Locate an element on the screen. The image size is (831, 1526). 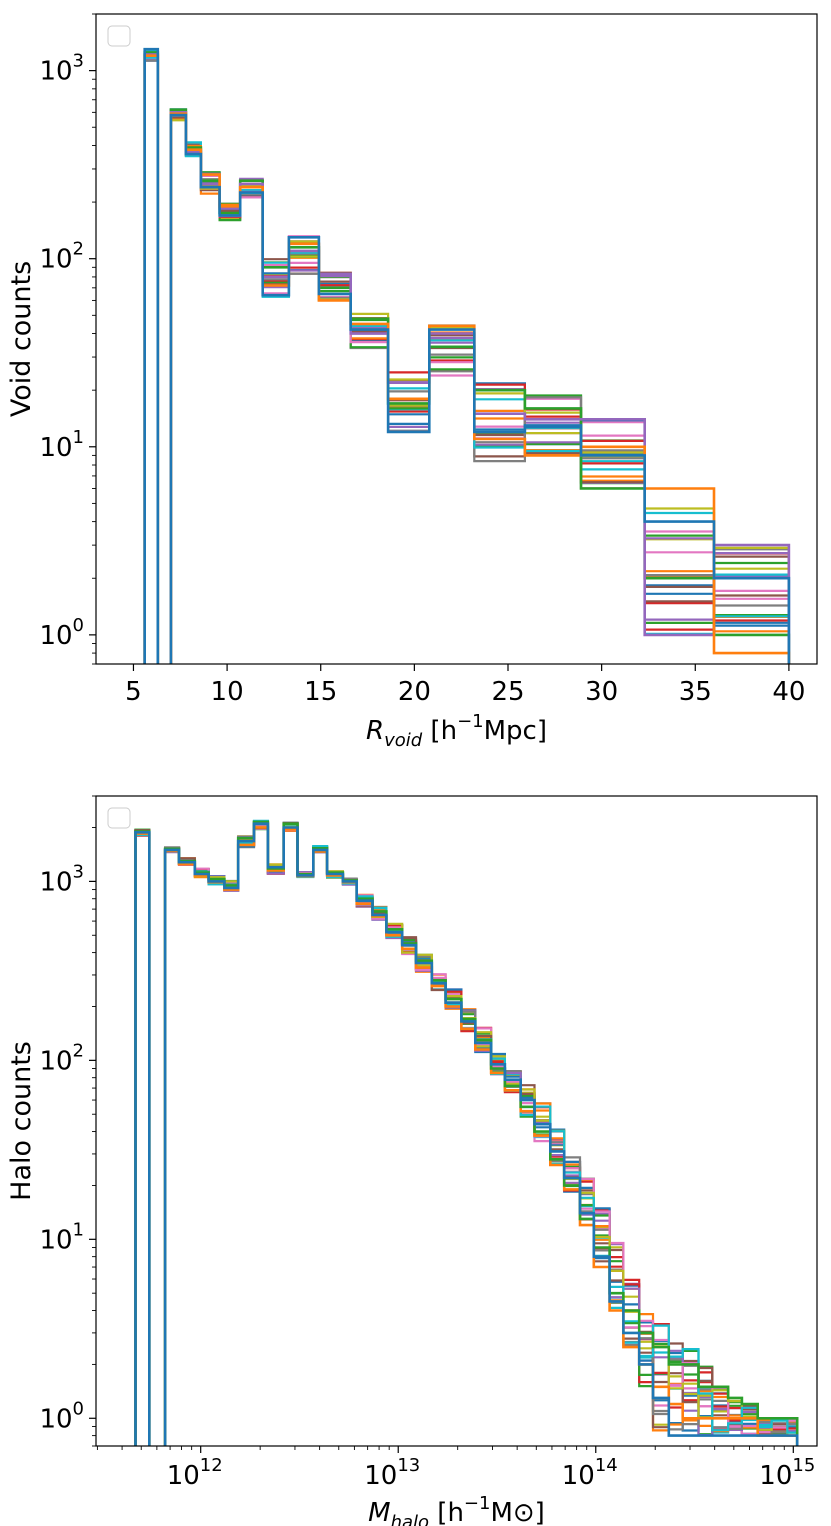
x-label-tail: Mpc] is located at coordinates (515, 731).